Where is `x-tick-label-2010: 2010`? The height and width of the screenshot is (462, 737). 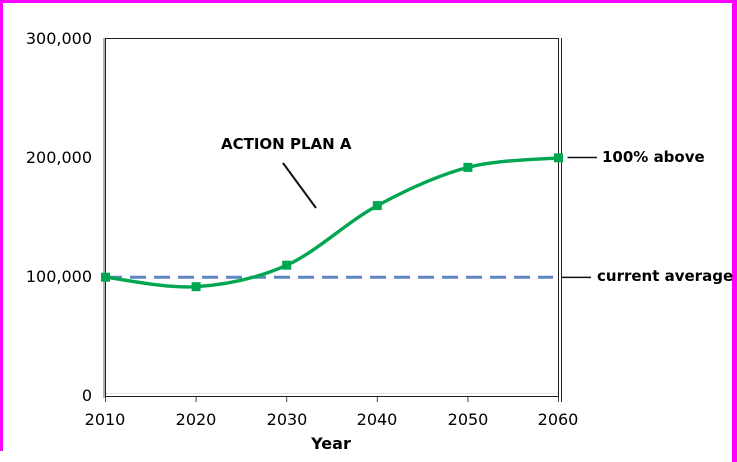 x-tick-label-2010: 2010 is located at coordinates (105, 419).